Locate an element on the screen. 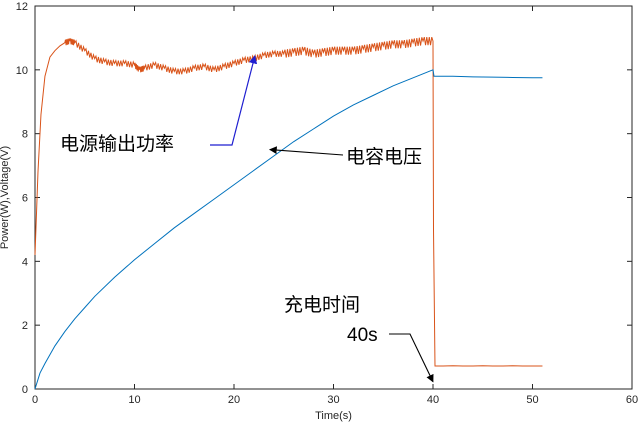 Image resolution: width=640 pixels, height=427 pixels. y-tick-label: 2 is located at coordinates (25, 326).